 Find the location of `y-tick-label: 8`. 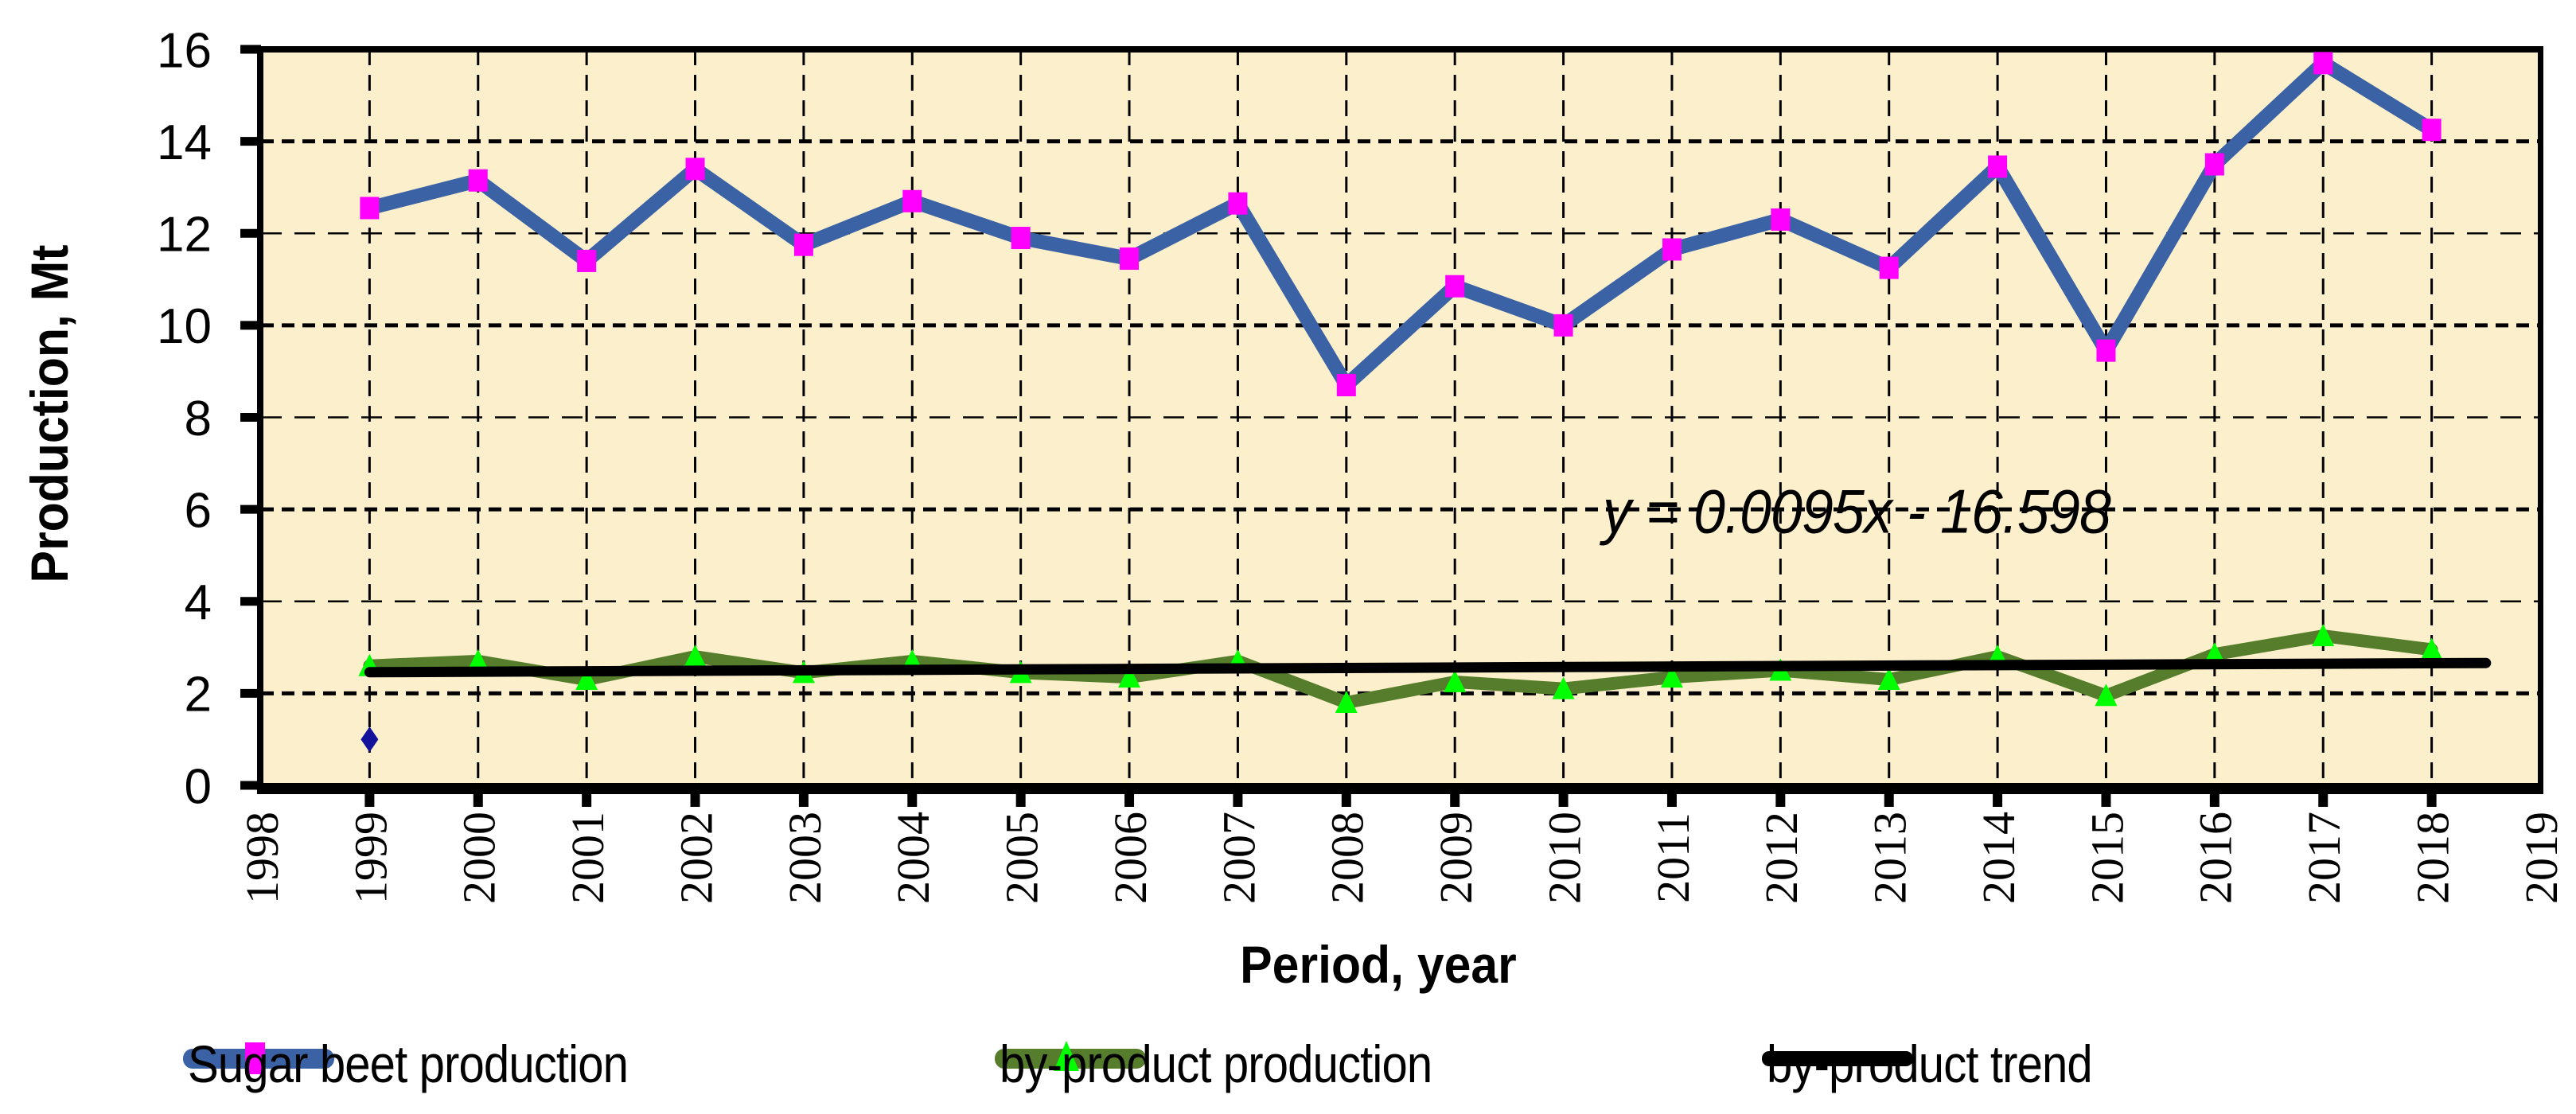

y-tick-label: 8 is located at coordinates (198, 418).